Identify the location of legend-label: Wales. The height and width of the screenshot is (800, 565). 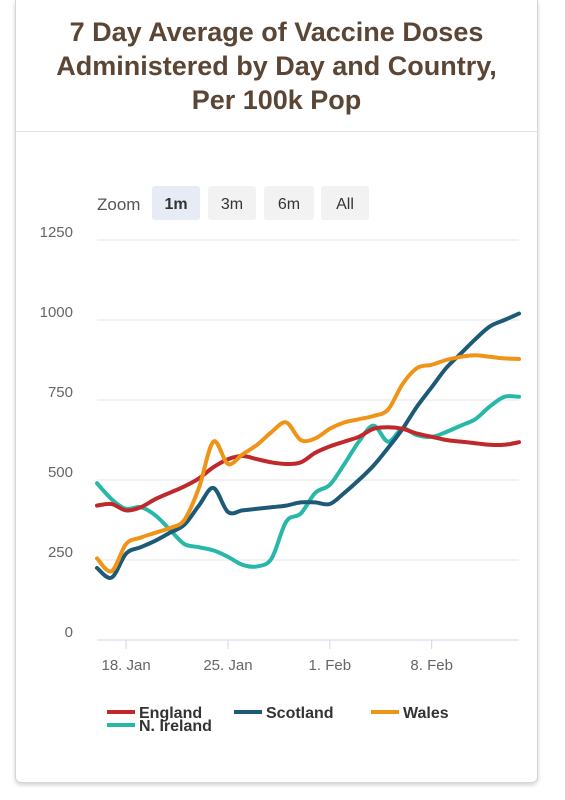
(426, 713).